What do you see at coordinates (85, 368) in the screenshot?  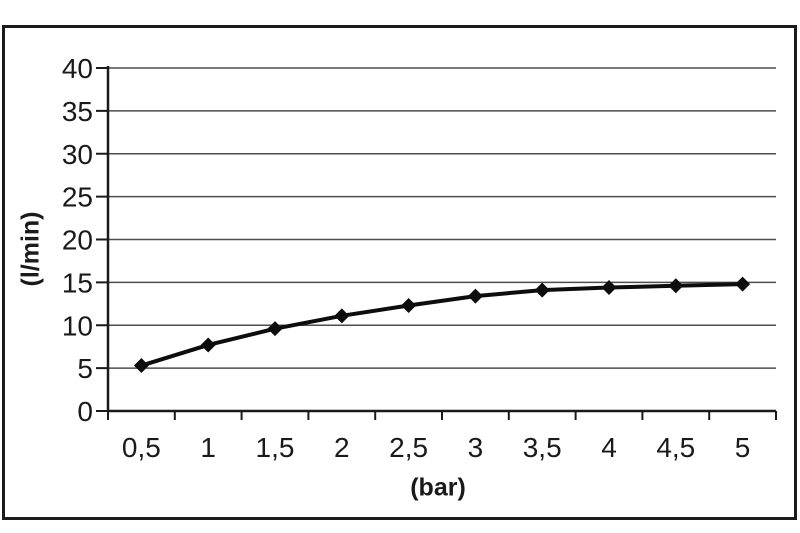 I see `y-tick-label: 5` at bounding box center [85, 368].